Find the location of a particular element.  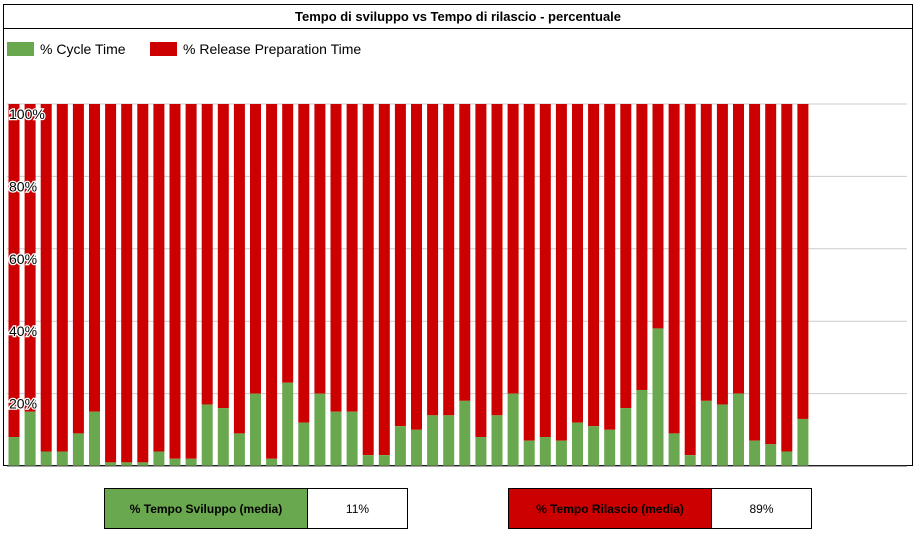

legend-label-release-preparation-time: % Release Preparation Time is located at coordinates (272, 49).